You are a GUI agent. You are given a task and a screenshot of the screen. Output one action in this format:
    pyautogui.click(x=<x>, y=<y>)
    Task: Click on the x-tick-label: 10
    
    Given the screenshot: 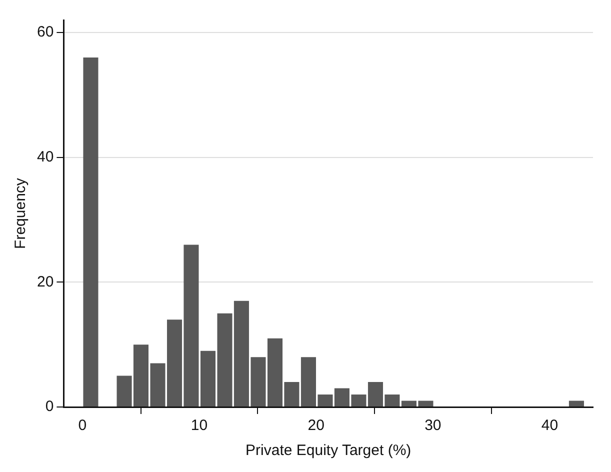 What is the action you would take?
    pyautogui.click(x=199, y=425)
    